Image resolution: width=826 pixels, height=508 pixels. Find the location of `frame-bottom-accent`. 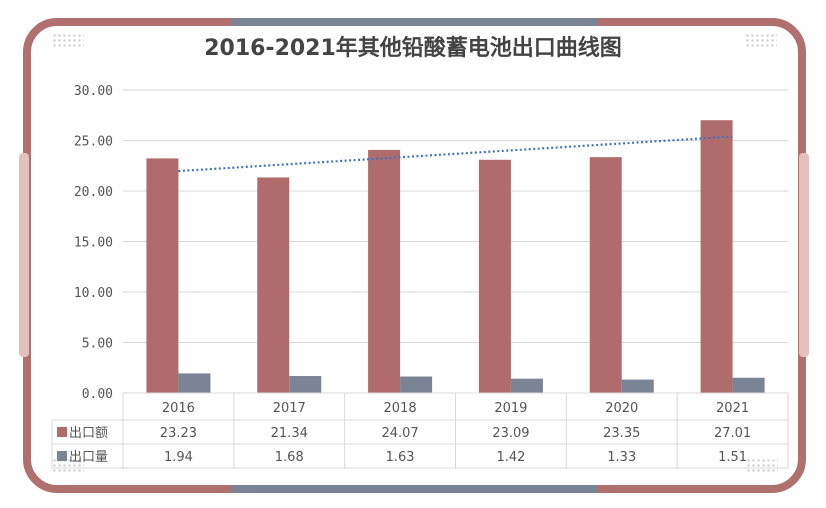

frame-bottom-accent is located at coordinates (415, 489).